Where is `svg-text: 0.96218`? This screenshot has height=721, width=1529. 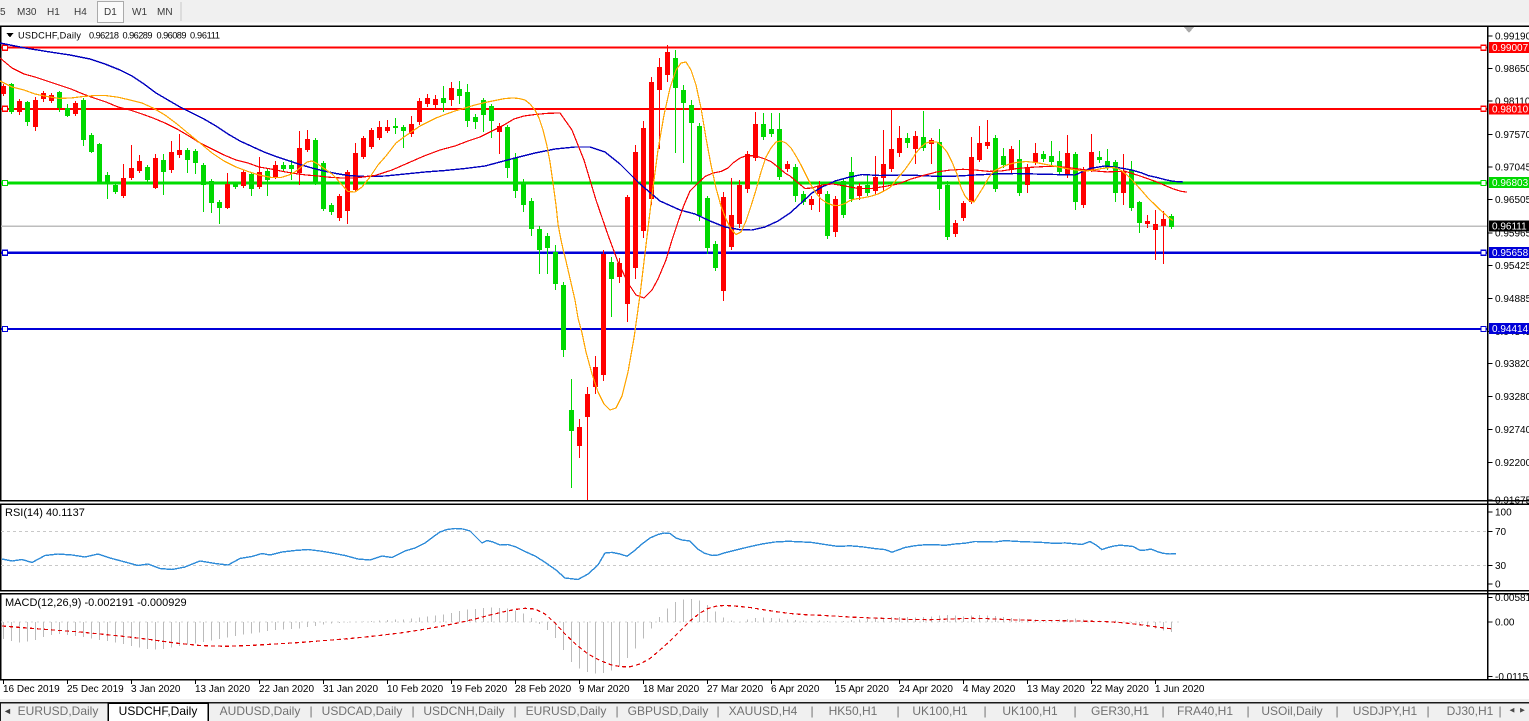
svg-text: 0.96218 is located at coordinates (104, 36).